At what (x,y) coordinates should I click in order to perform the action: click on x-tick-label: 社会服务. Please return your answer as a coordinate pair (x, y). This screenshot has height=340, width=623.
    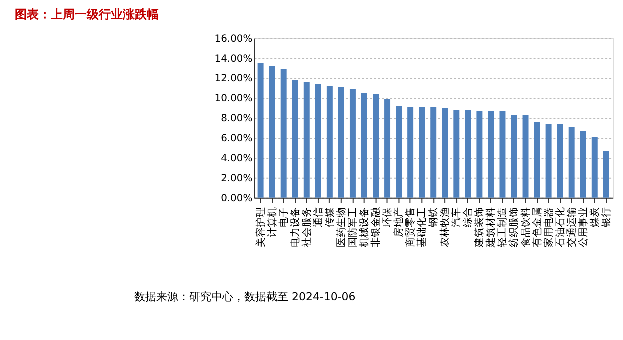
    Looking at the image, I should click on (306, 227).